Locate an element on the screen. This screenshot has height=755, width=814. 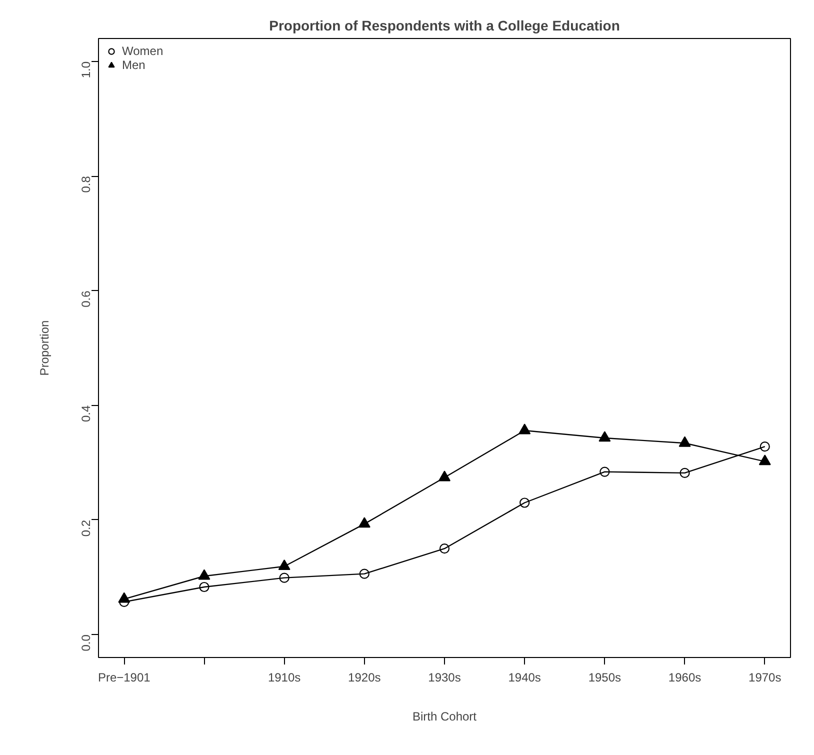
y-tick-label: 0.0 is located at coordinates (86, 643).